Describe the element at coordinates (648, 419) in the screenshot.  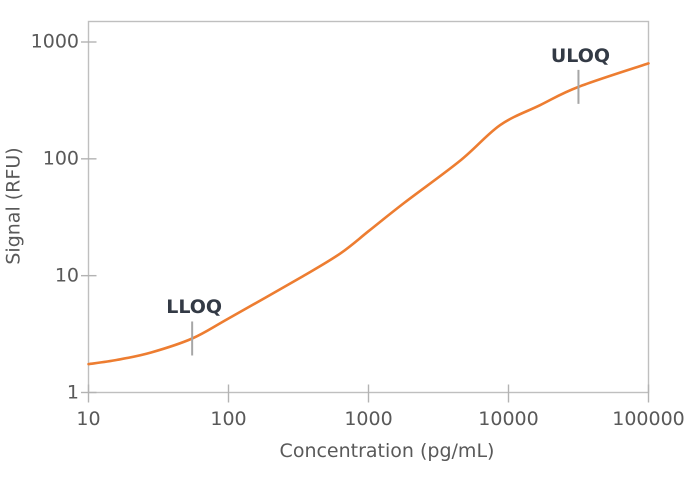
I see `x-axis-tick-label: 100000` at that location.